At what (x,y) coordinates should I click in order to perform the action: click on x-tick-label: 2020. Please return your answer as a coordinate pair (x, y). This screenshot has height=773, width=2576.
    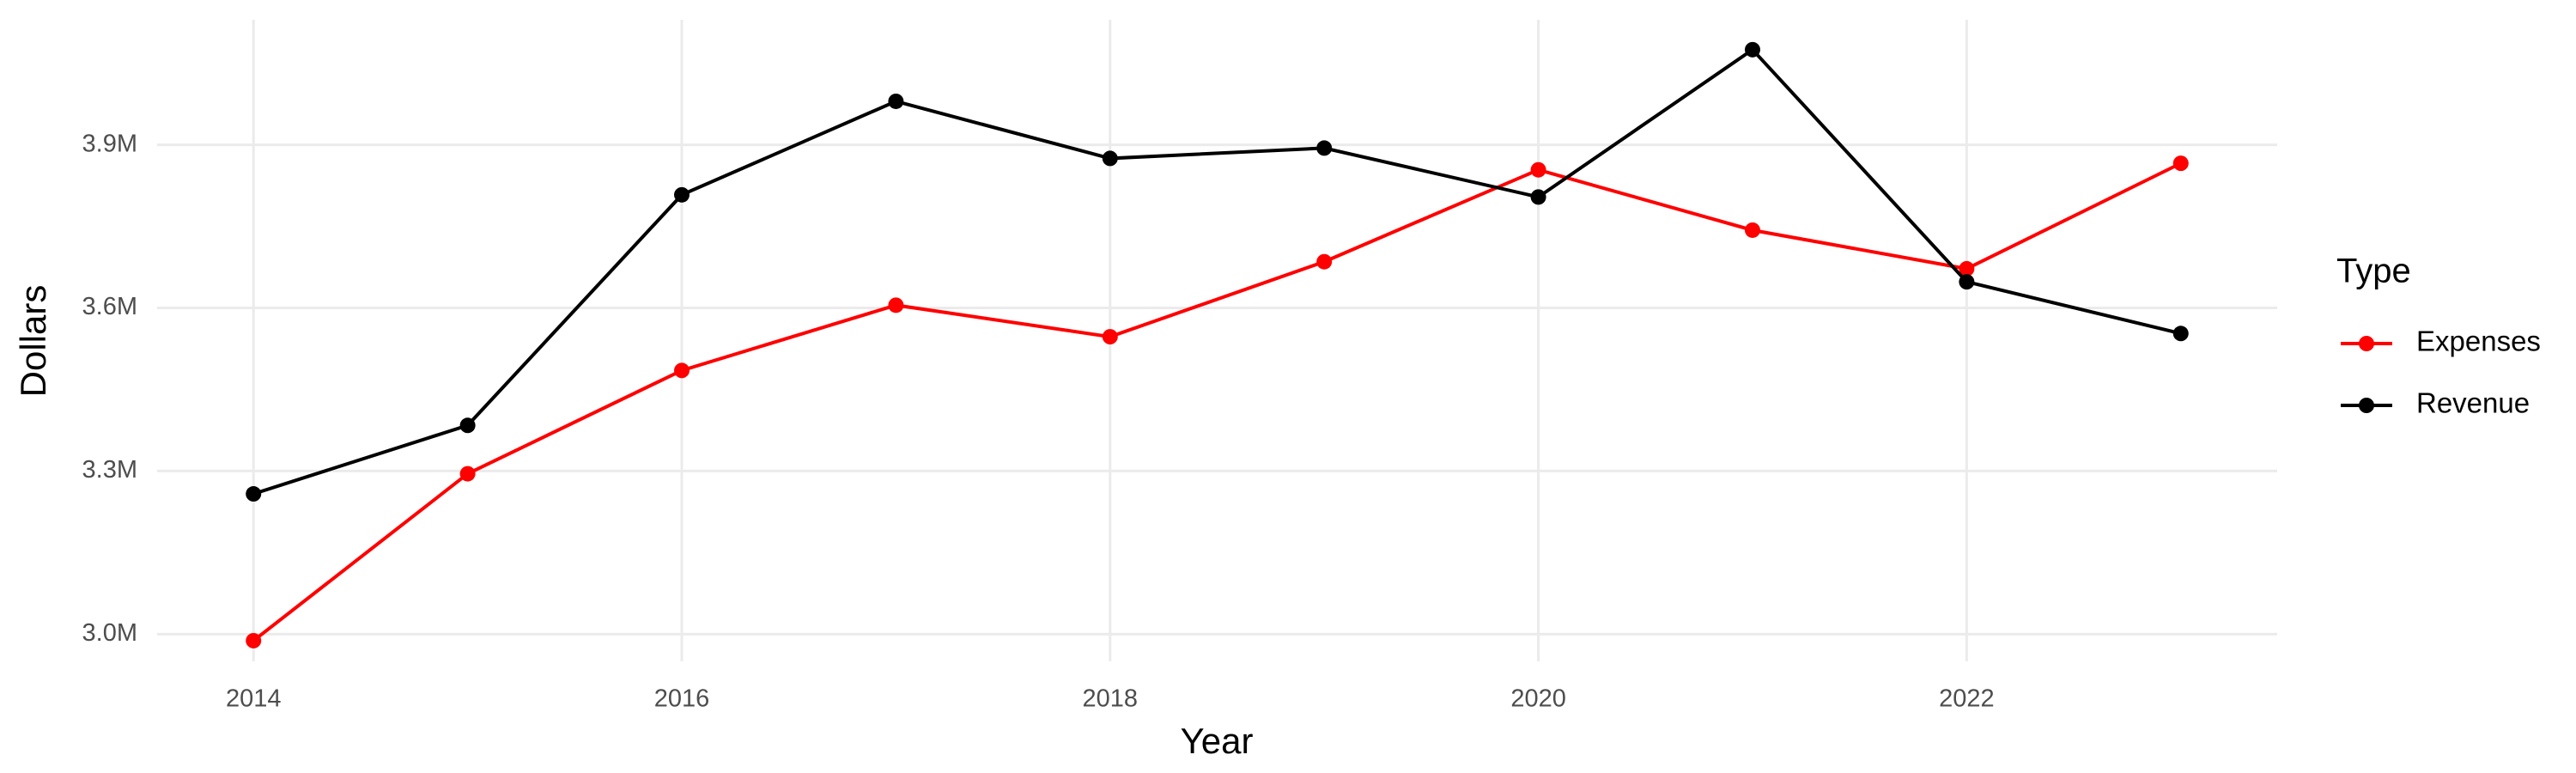
    Looking at the image, I should click on (1538, 699).